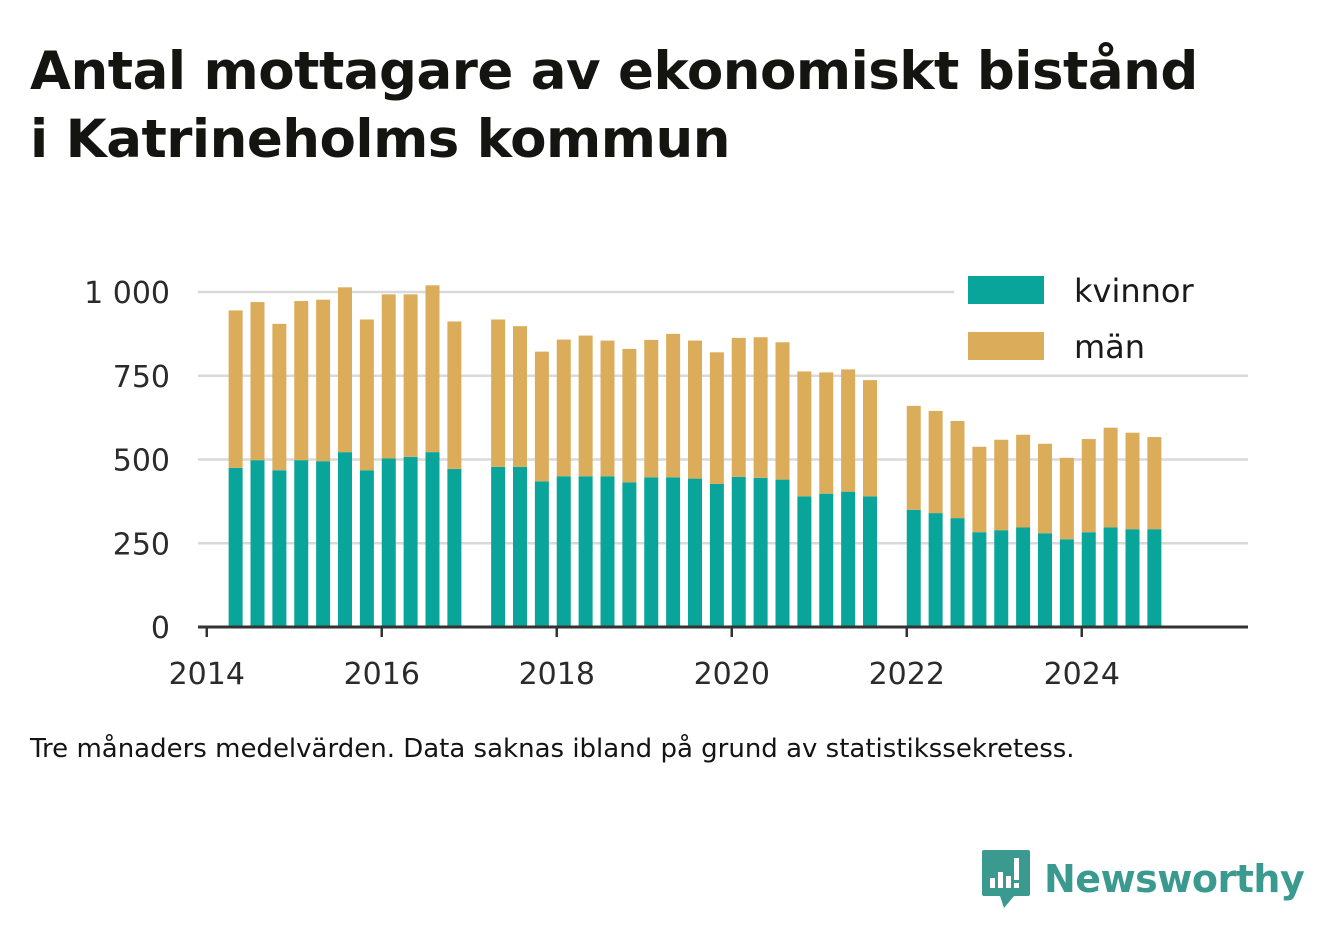  I want to click on x-tick-label: 2020, so click(732, 674).